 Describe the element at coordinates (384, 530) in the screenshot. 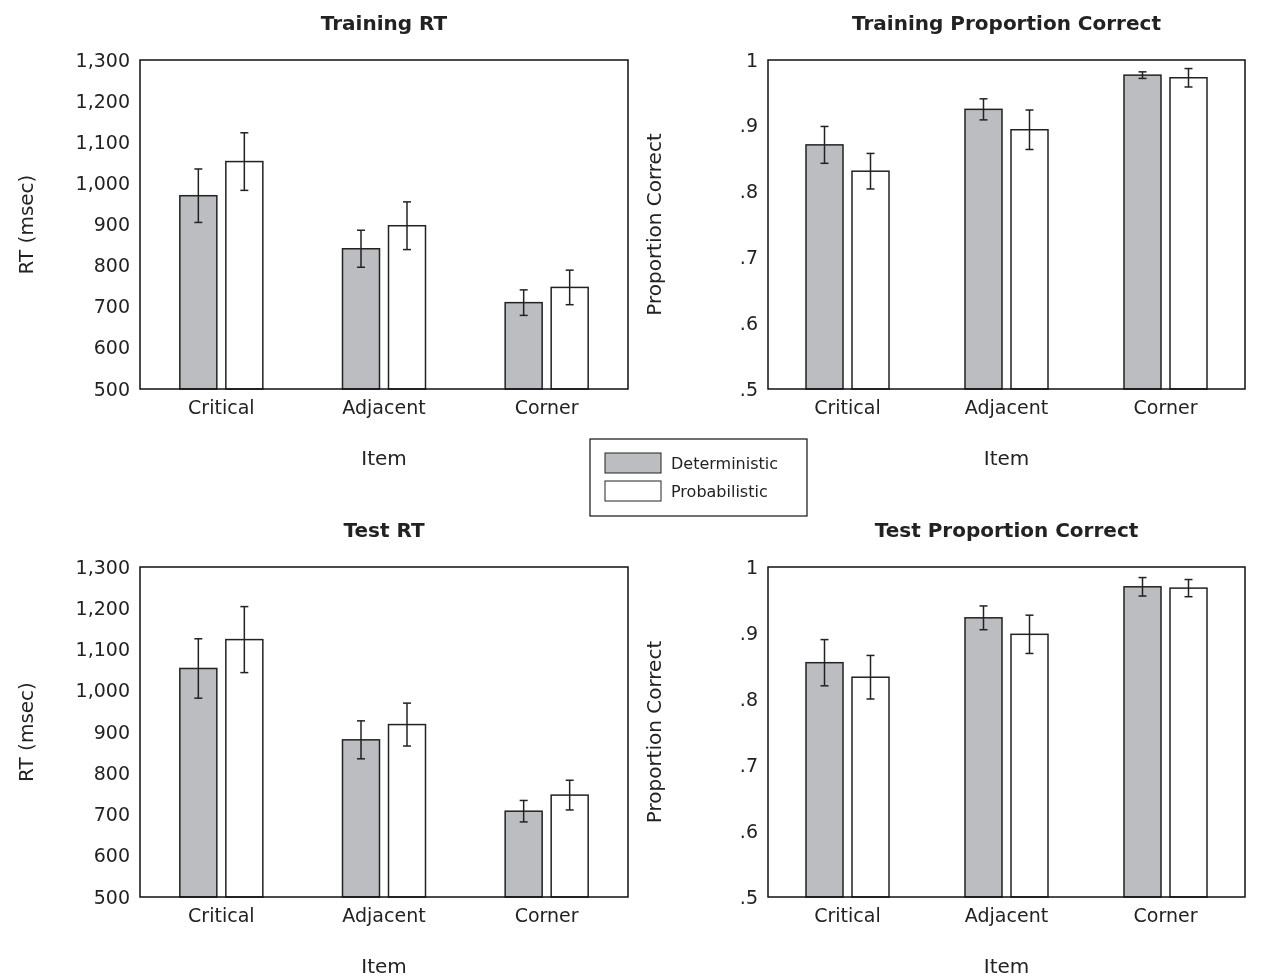

I see `chart-title: Test RT` at that location.